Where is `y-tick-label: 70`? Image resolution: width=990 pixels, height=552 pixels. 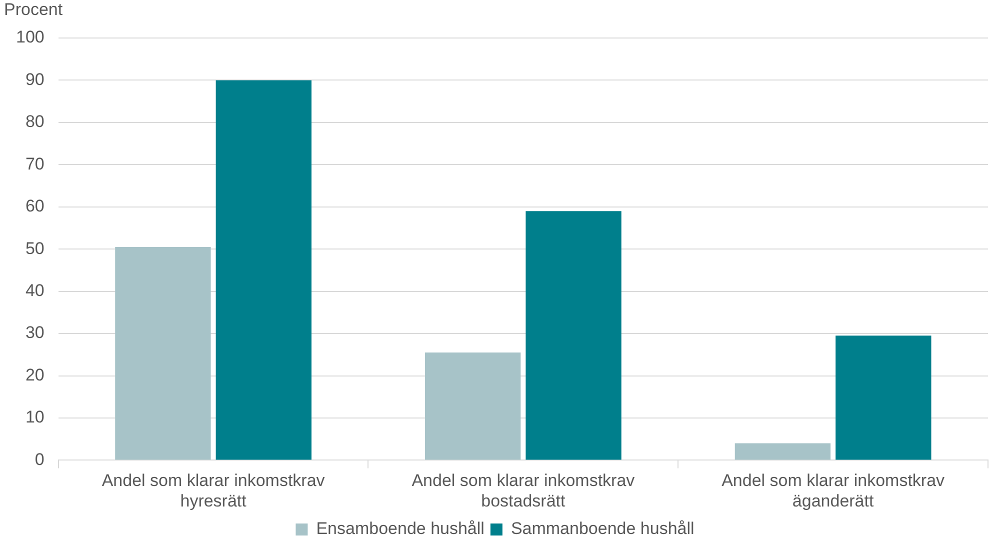
y-tick-label: 70 is located at coordinates (34, 164).